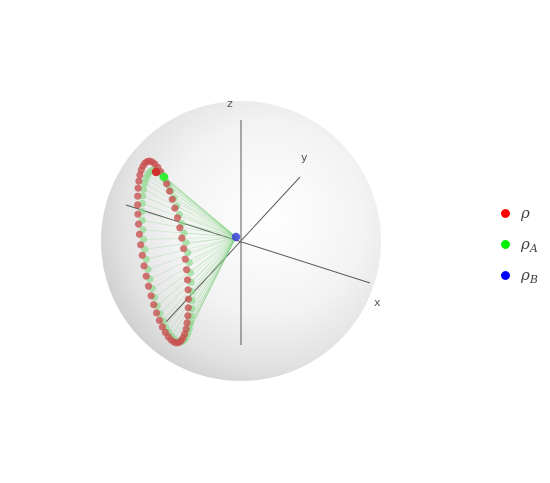 The image size is (550, 483). I want to click on trajectory-markers, so click(196, 204).